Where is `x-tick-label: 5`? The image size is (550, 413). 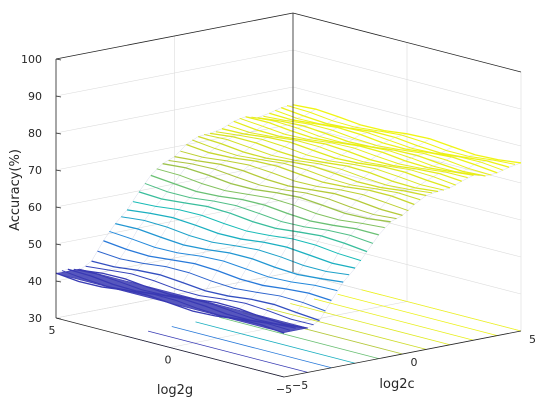 x-tick-label: 5 is located at coordinates (532, 339).